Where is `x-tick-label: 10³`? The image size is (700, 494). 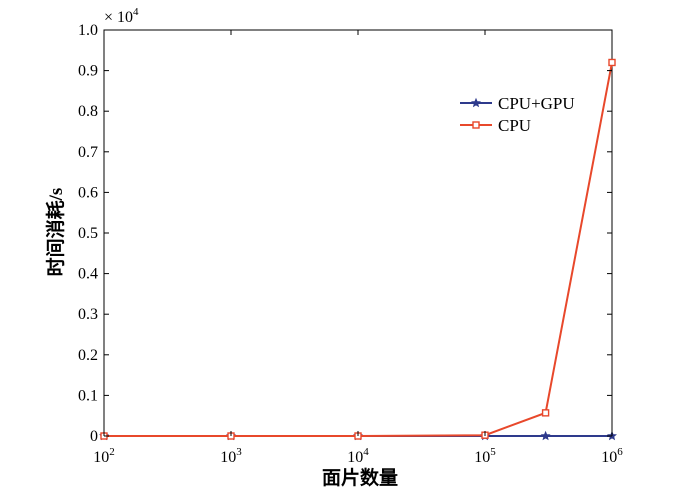
x-tick-label: 10³ is located at coordinates (231, 456).